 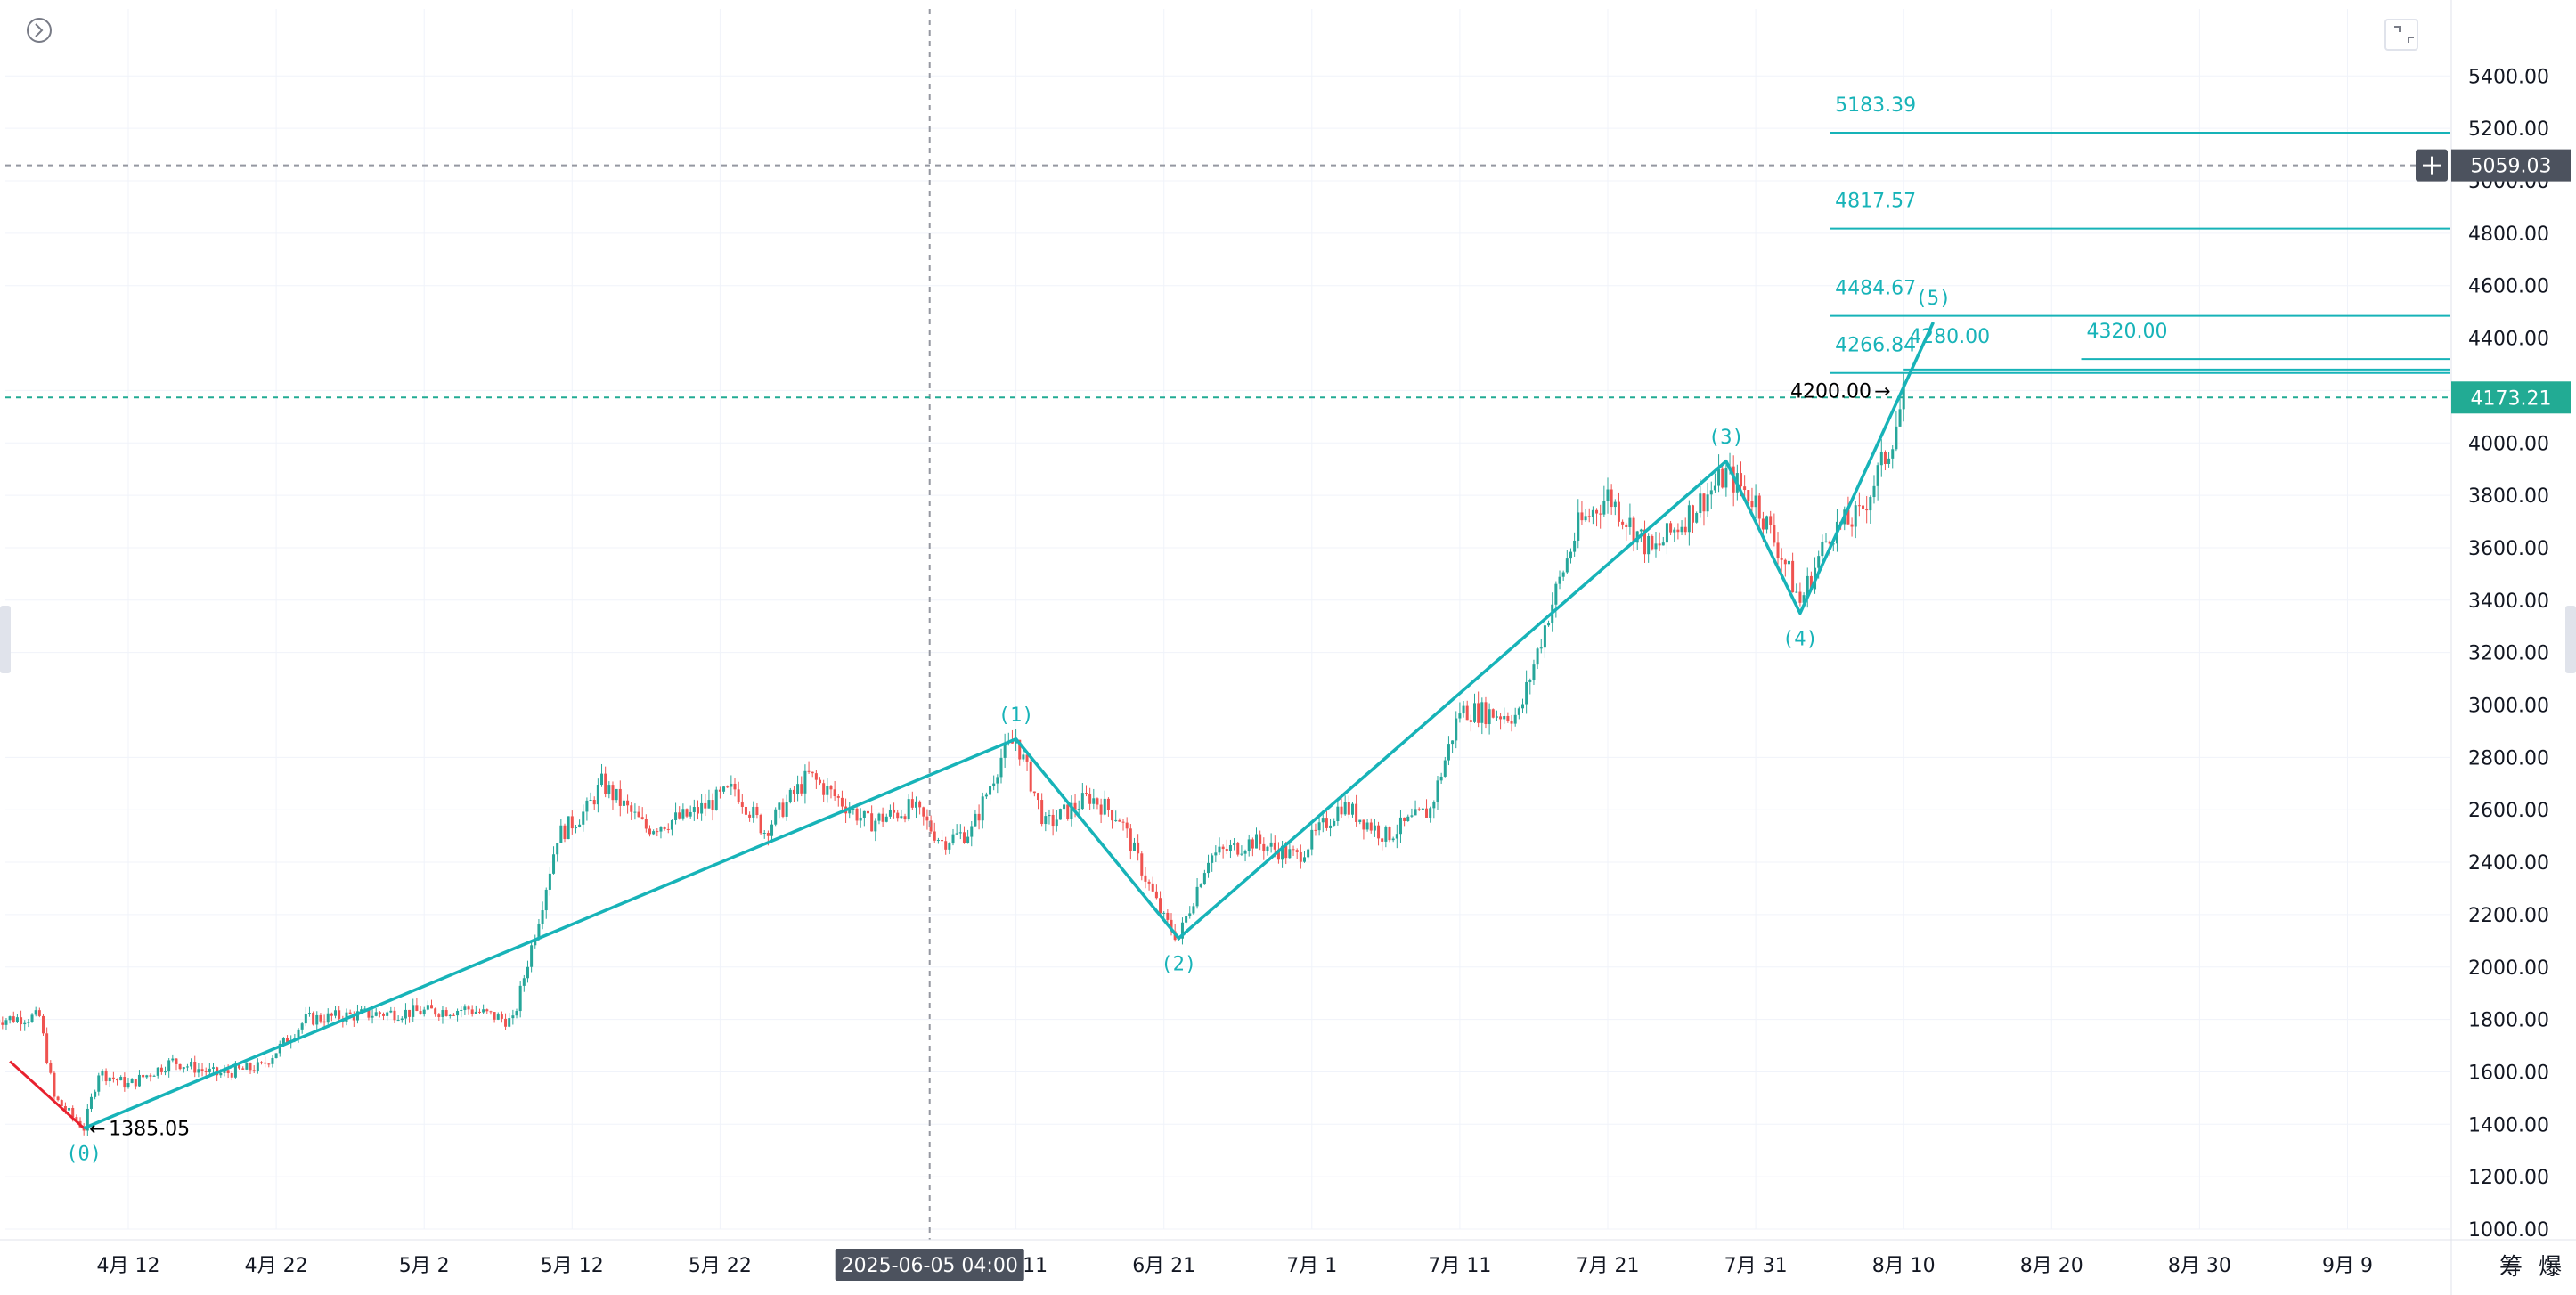 What do you see at coordinates (2401, 35) in the screenshot?
I see `collapse-corners-icon` at bounding box center [2401, 35].